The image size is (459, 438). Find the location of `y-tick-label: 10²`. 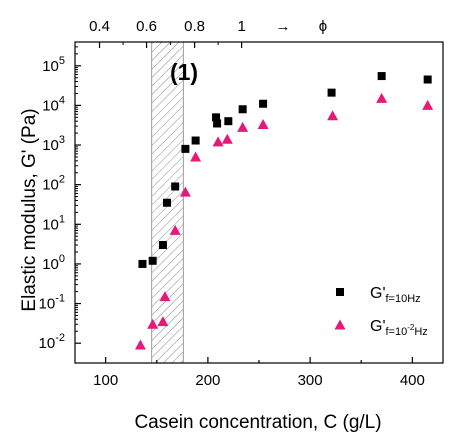

y-tick-label: 10² is located at coordinates (53, 184).